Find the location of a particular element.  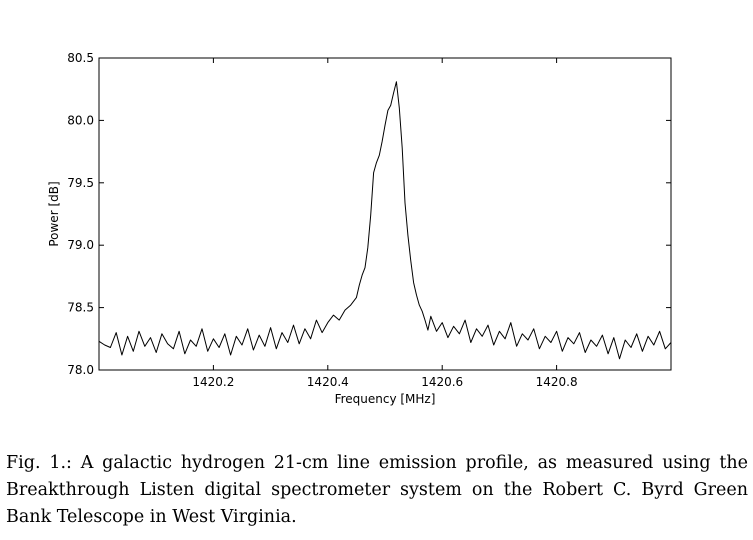

x-tick-label: 1420.8 is located at coordinates (557, 382).